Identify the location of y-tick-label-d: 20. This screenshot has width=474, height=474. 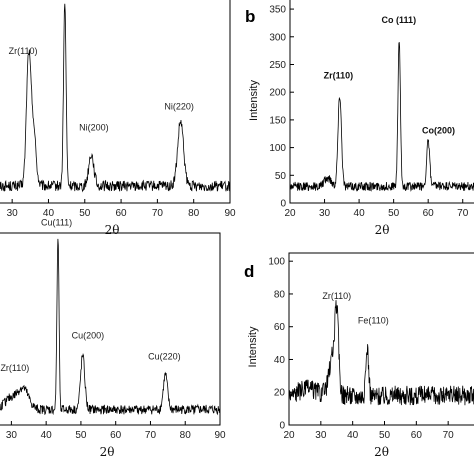
(280, 393).